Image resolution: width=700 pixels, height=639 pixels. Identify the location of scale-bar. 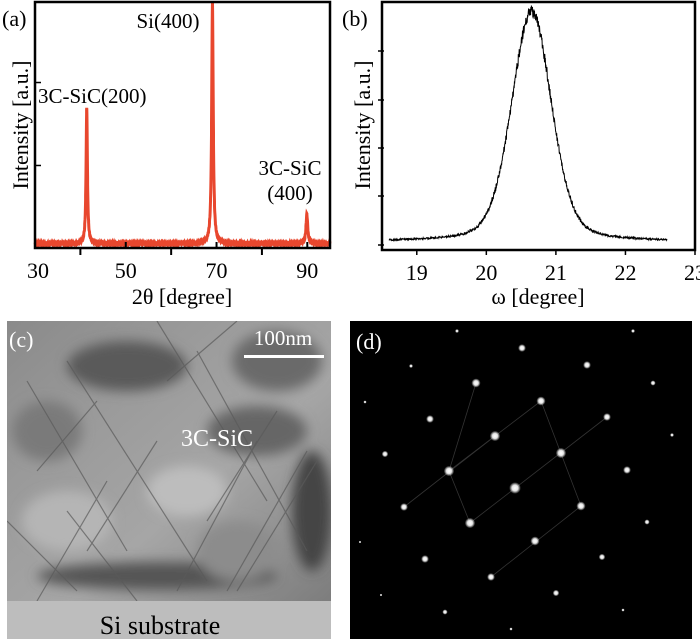
(284, 356).